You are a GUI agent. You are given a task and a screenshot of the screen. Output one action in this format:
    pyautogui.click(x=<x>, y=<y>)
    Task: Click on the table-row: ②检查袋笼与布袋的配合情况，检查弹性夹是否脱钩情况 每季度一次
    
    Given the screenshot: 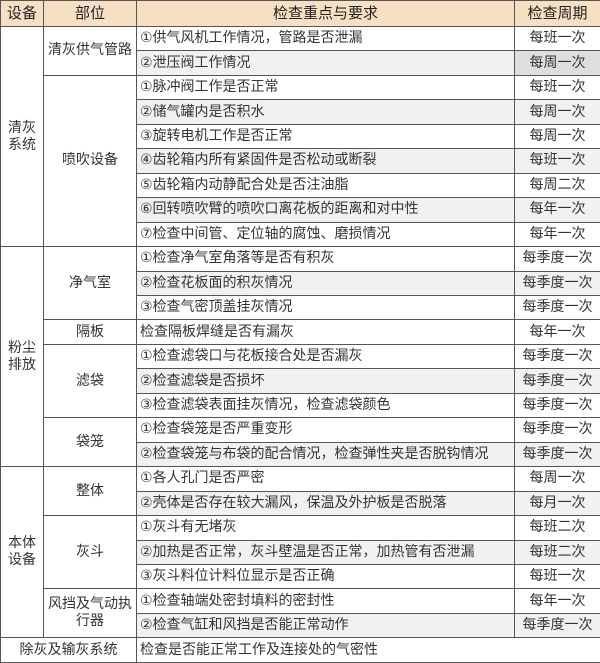 What is the action you would take?
    pyautogui.click(x=300, y=454)
    